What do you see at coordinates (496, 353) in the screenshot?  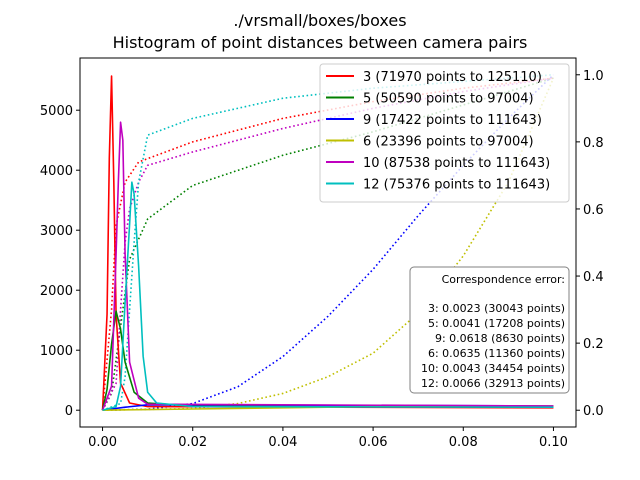 I see `error-box-line-3: 6: 0.0635 (11360 points)` at bounding box center [496, 353].